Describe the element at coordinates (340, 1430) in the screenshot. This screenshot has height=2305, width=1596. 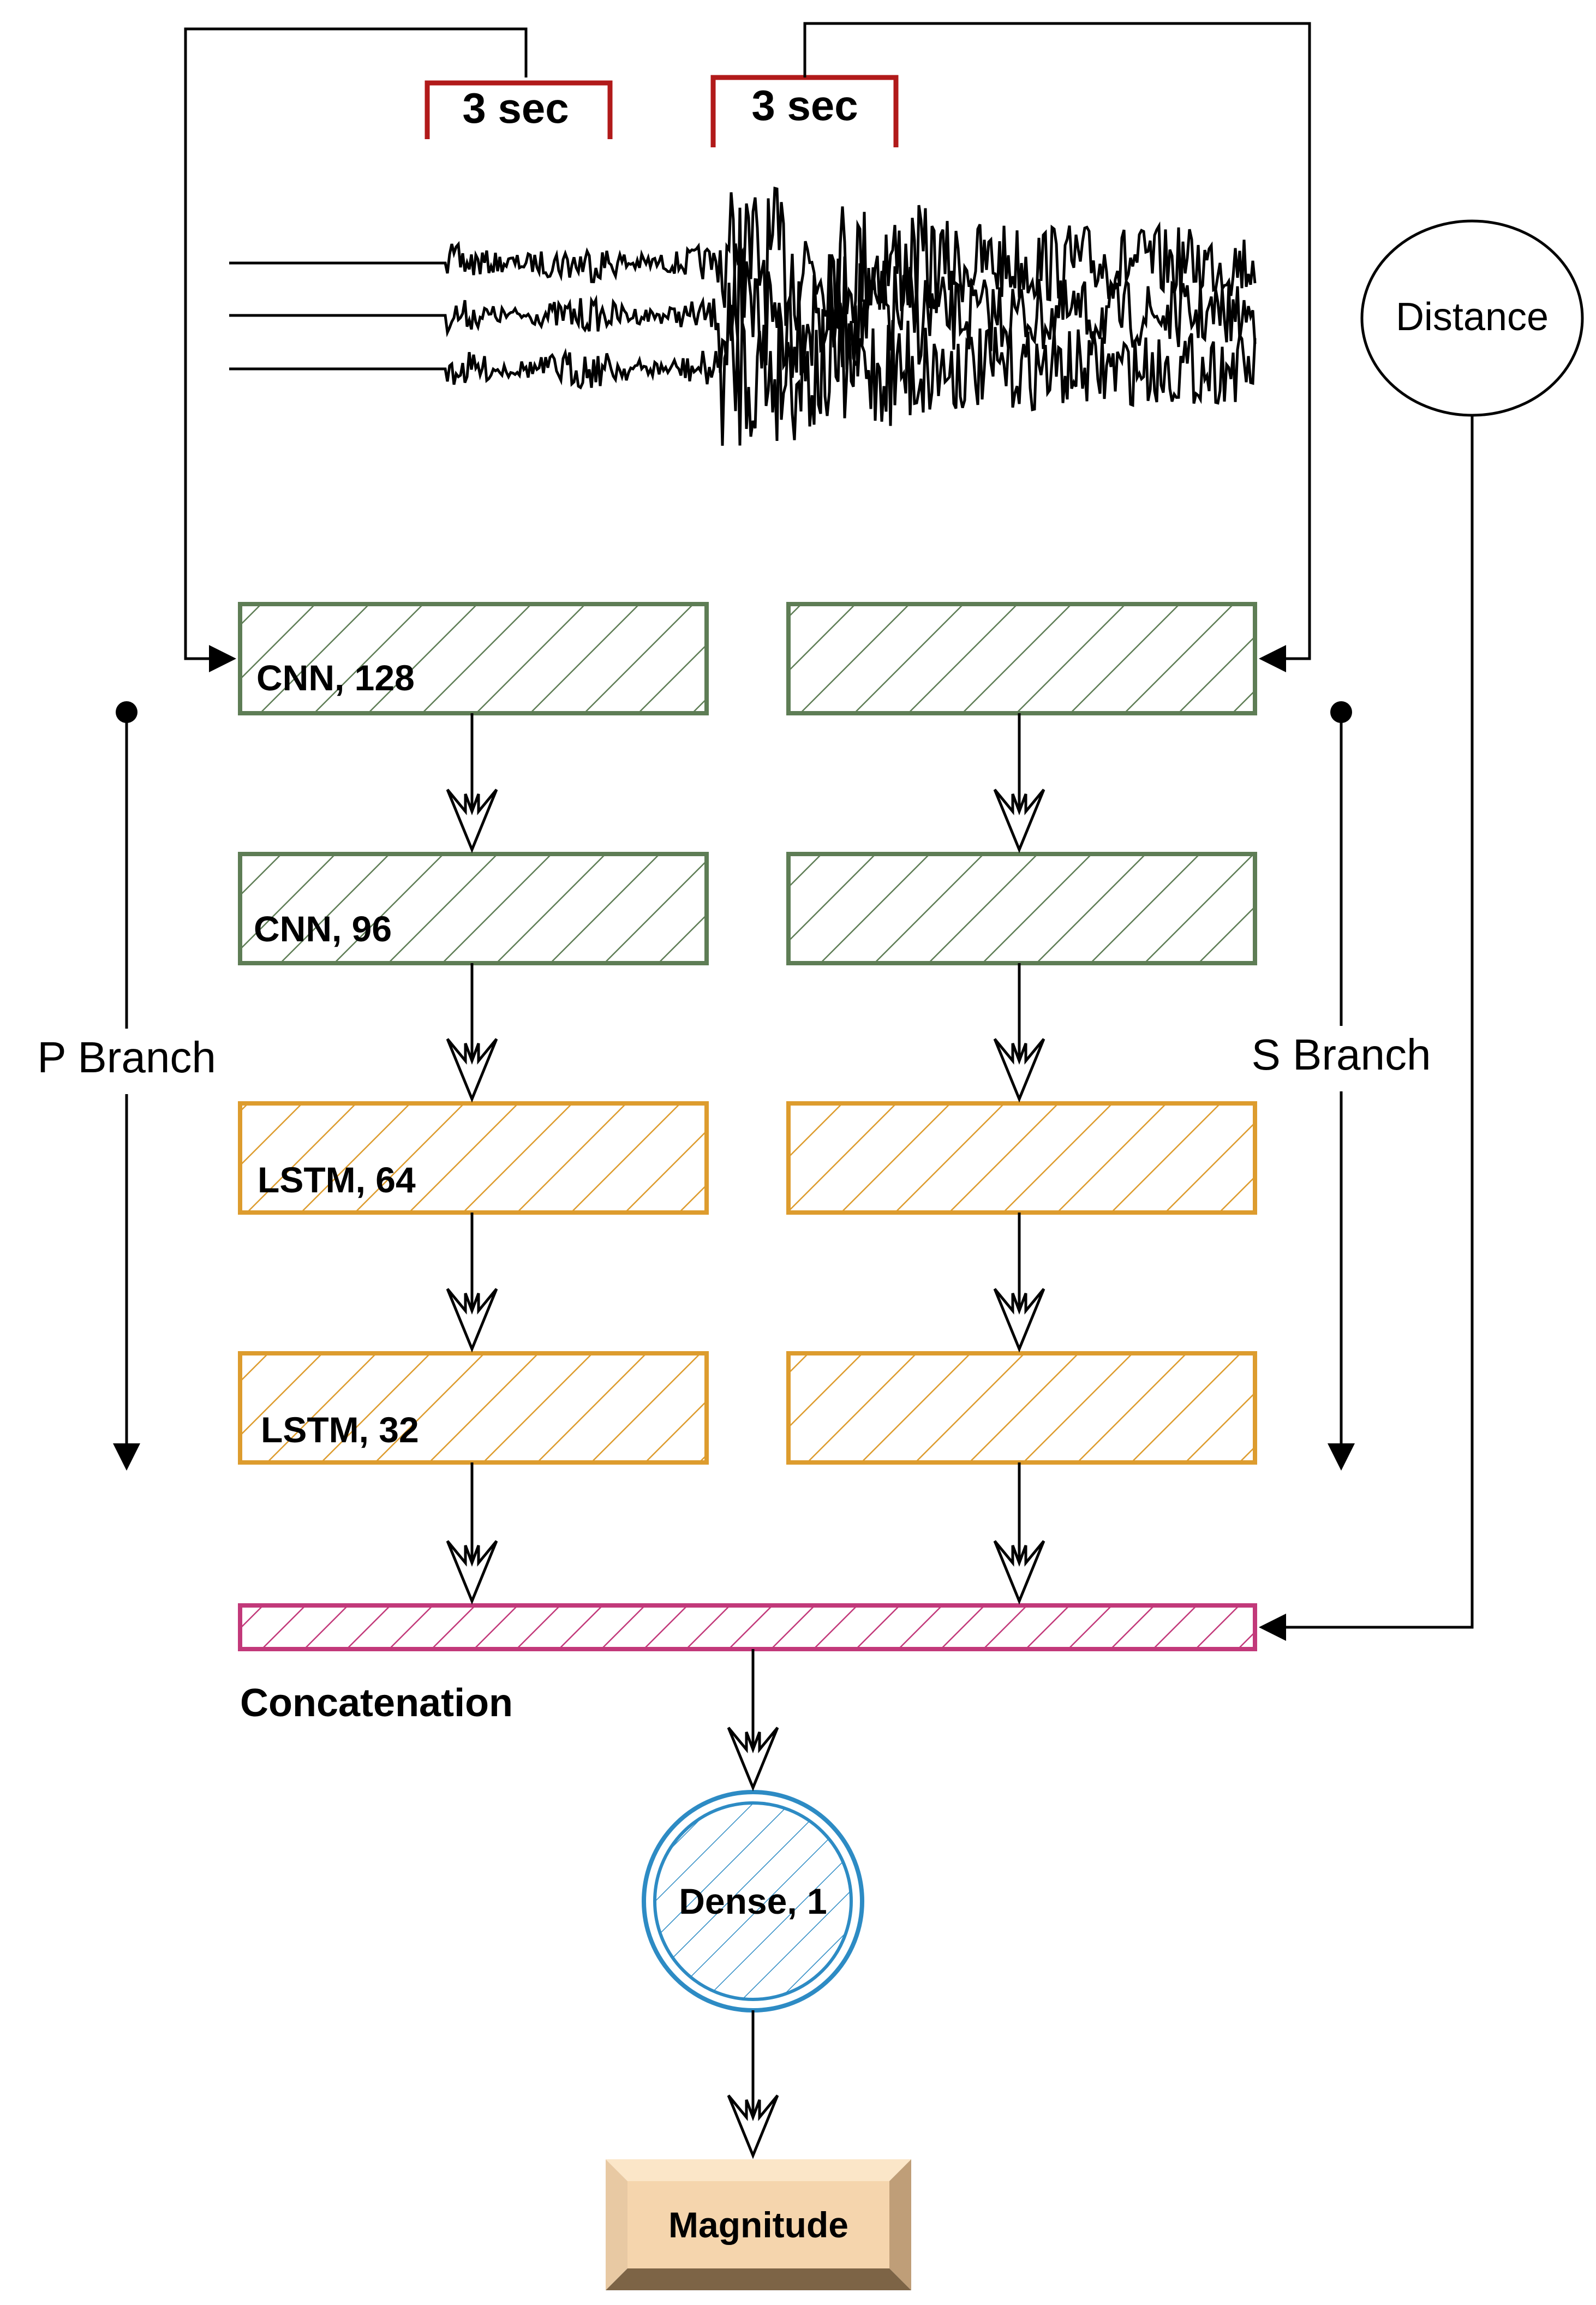
I see `p-lstm-32-label: LSTM, 32` at that location.